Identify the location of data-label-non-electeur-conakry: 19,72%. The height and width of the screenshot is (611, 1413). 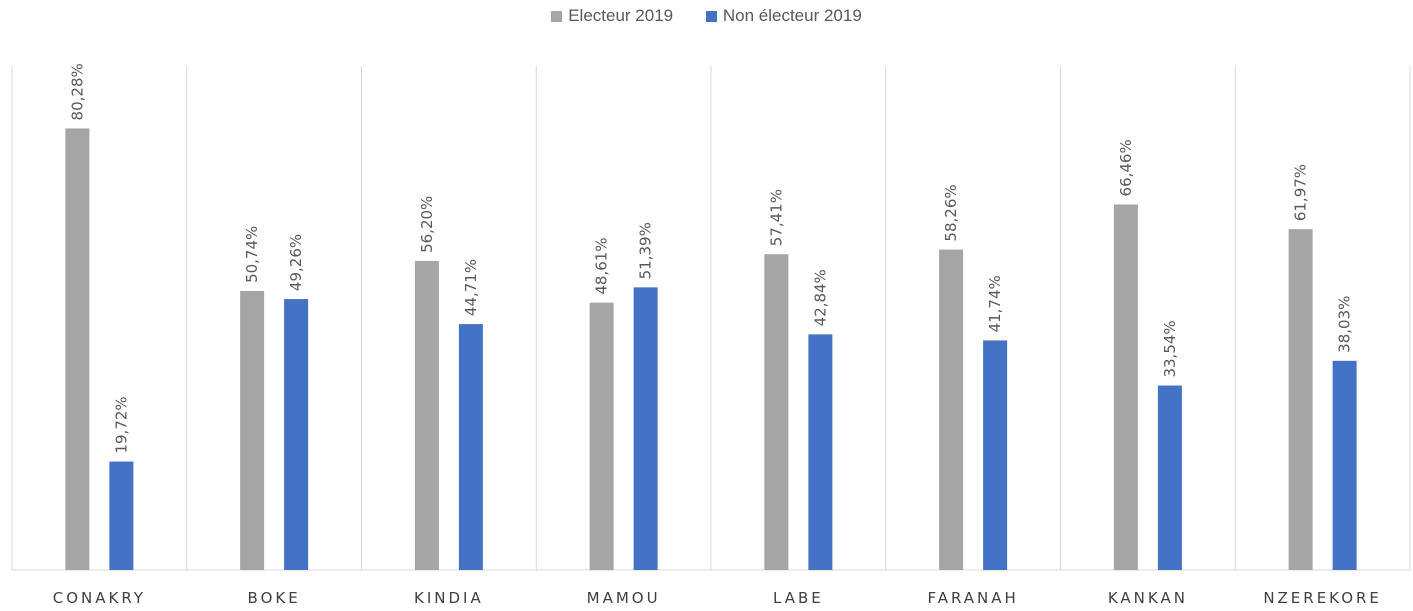
(121, 424).